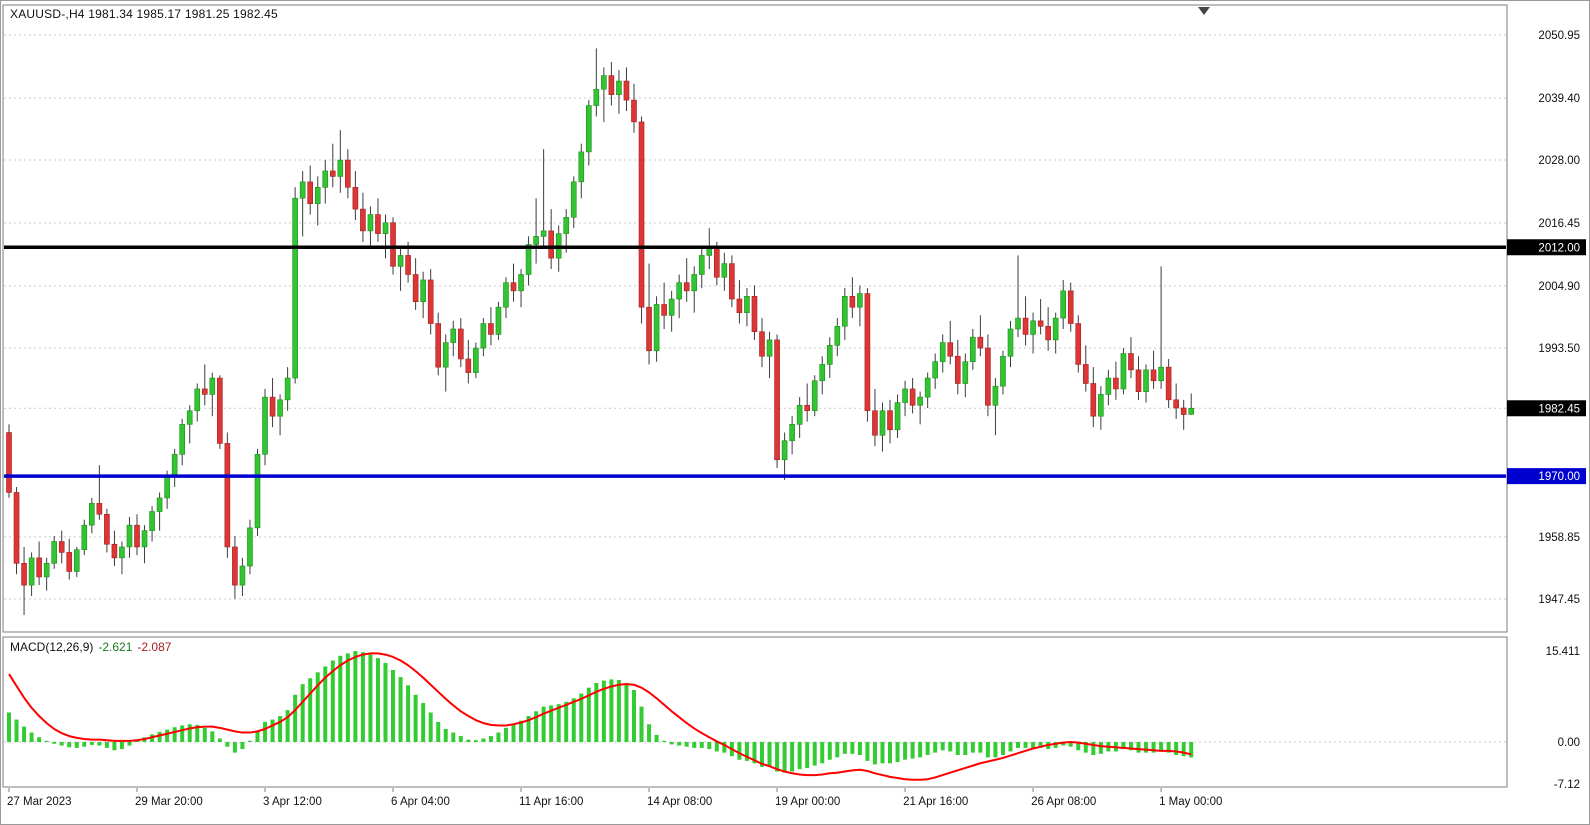  Describe the element at coordinates (39, 802) in the screenshot. I see `time-tick-label: 27 Mar 2023` at that location.